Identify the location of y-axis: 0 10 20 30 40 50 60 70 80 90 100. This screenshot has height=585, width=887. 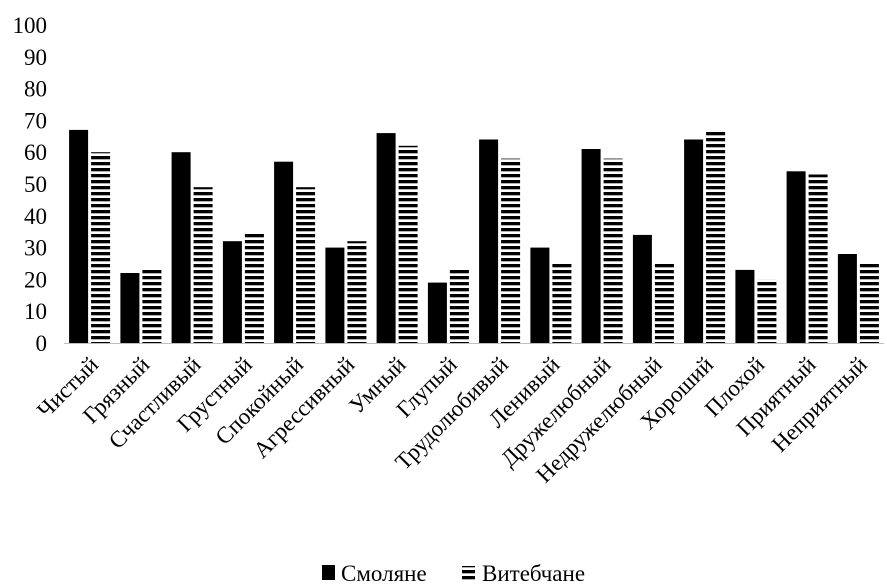
(30, 184).